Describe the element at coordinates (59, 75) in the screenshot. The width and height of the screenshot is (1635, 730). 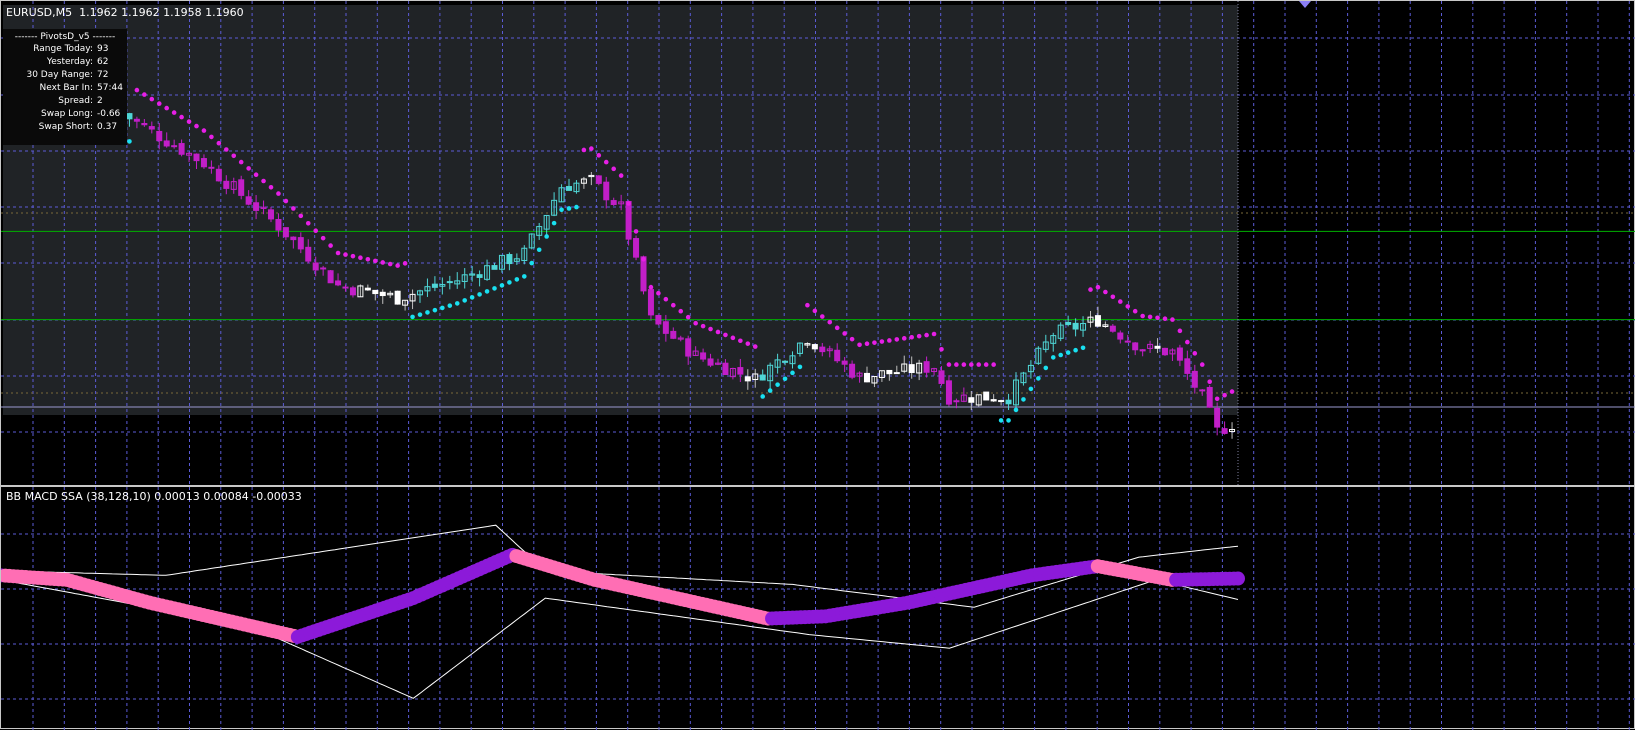
I see `info-label: 30 Day Range:` at that location.